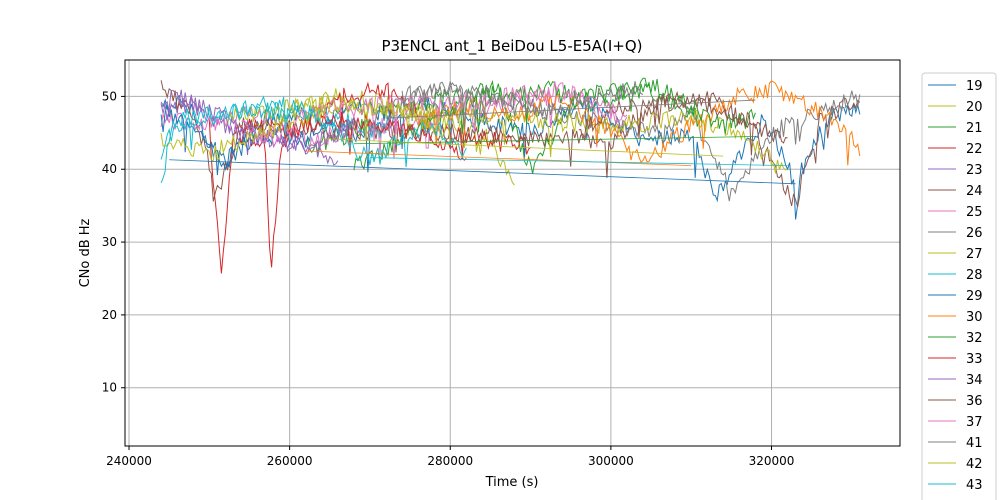 The width and height of the screenshot is (1000, 500). Describe the element at coordinates (974, 359) in the screenshot. I see `legend-label-33: 33` at that location.